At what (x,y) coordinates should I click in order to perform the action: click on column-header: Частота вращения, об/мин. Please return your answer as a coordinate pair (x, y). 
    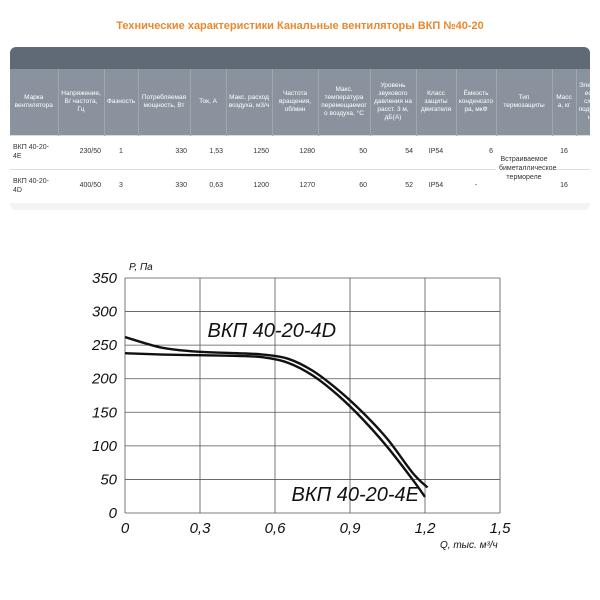
    Looking at the image, I should click on (294, 102).